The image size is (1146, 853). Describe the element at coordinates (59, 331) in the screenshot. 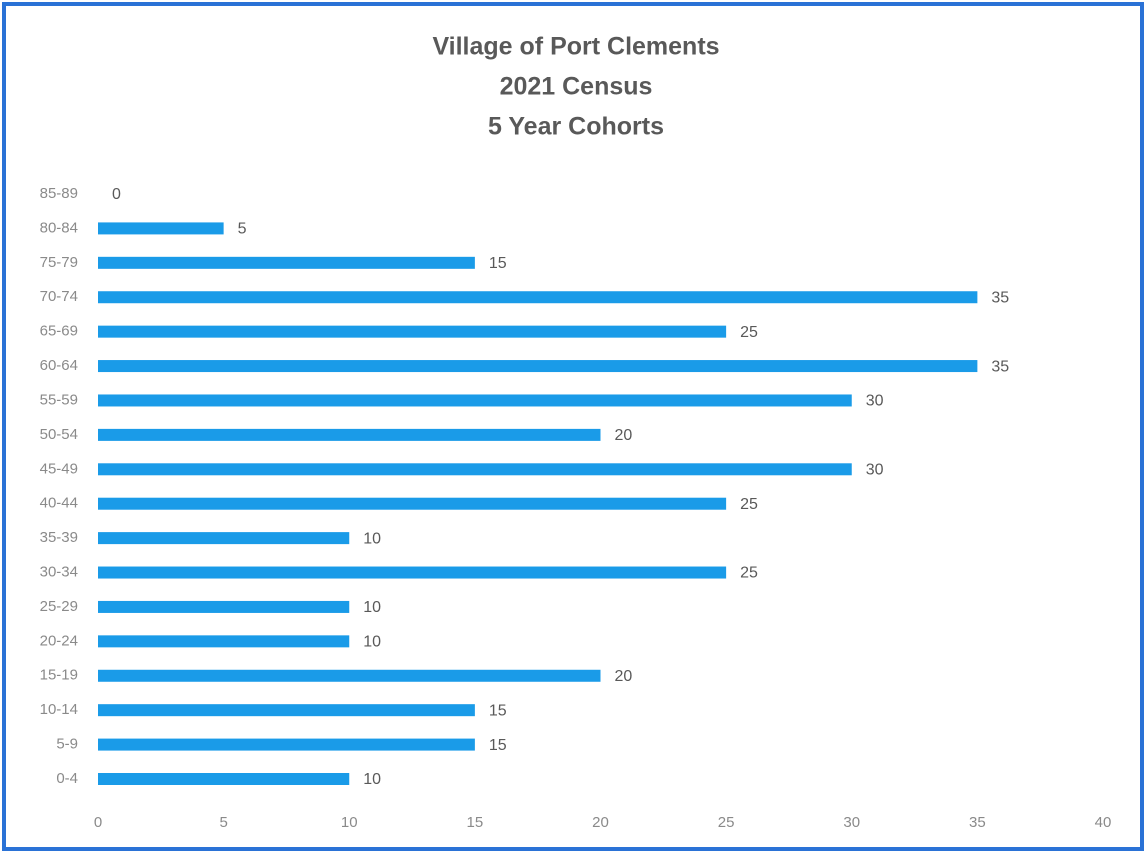

I see `y-tick-label: 65-69` at that location.